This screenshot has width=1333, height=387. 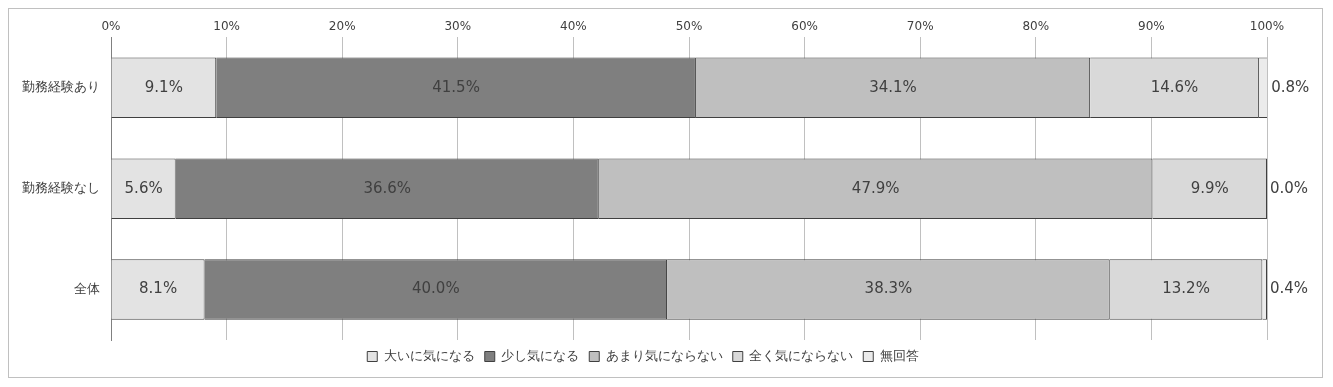 I want to click on x-tick-label: 10%, so click(x=226, y=26).